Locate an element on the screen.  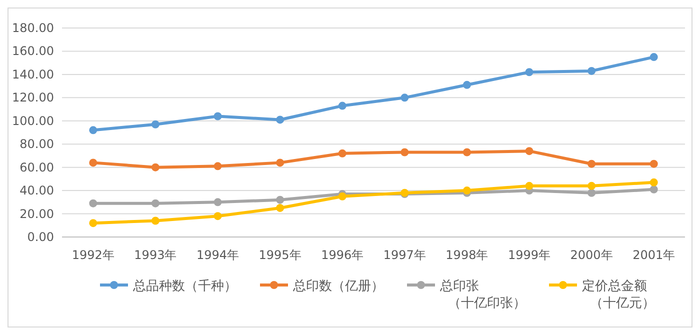
x-tick-label: 1995年 is located at coordinates (280, 255).